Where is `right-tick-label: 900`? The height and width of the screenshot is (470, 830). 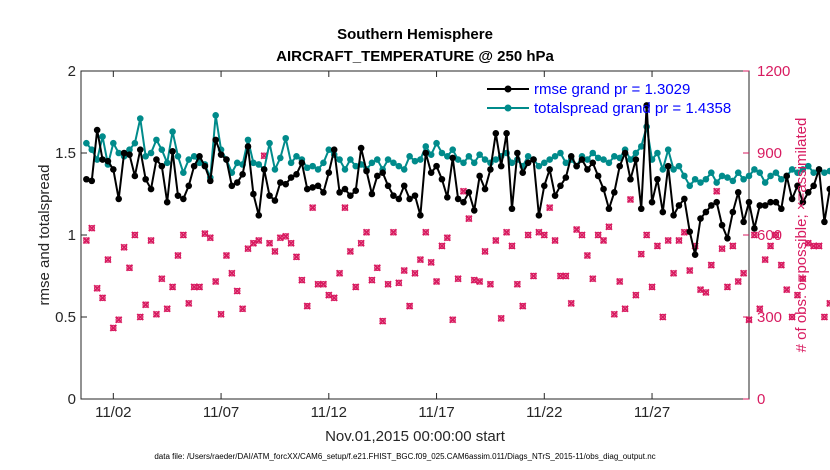
right-tick-label: 900 is located at coordinates (769, 153).